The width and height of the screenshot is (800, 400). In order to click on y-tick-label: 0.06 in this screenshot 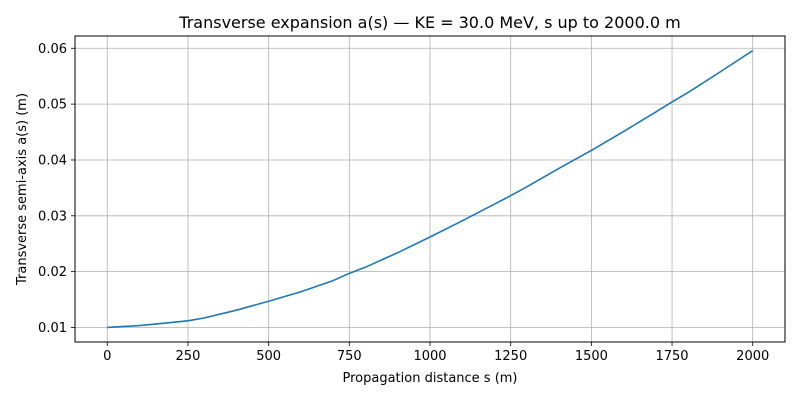, I will do `click(52, 49)`.